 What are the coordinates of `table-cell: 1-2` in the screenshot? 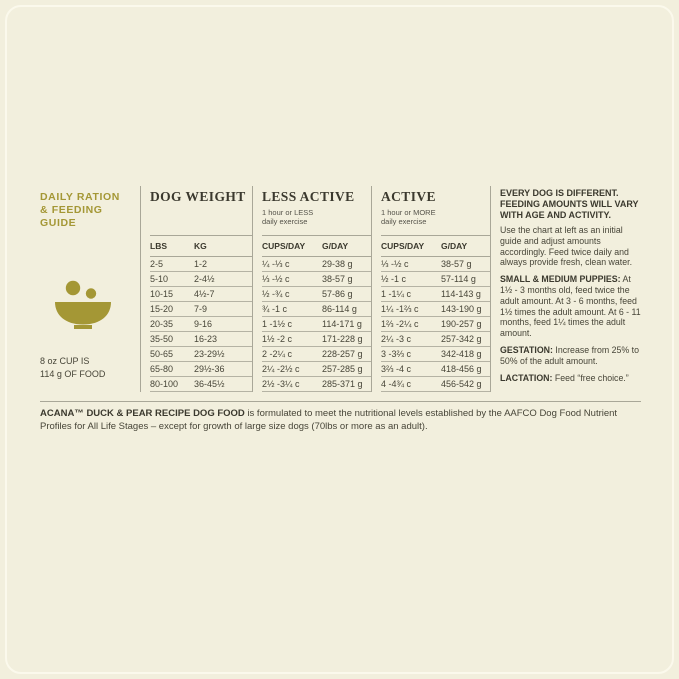 It's located at (201, 264).